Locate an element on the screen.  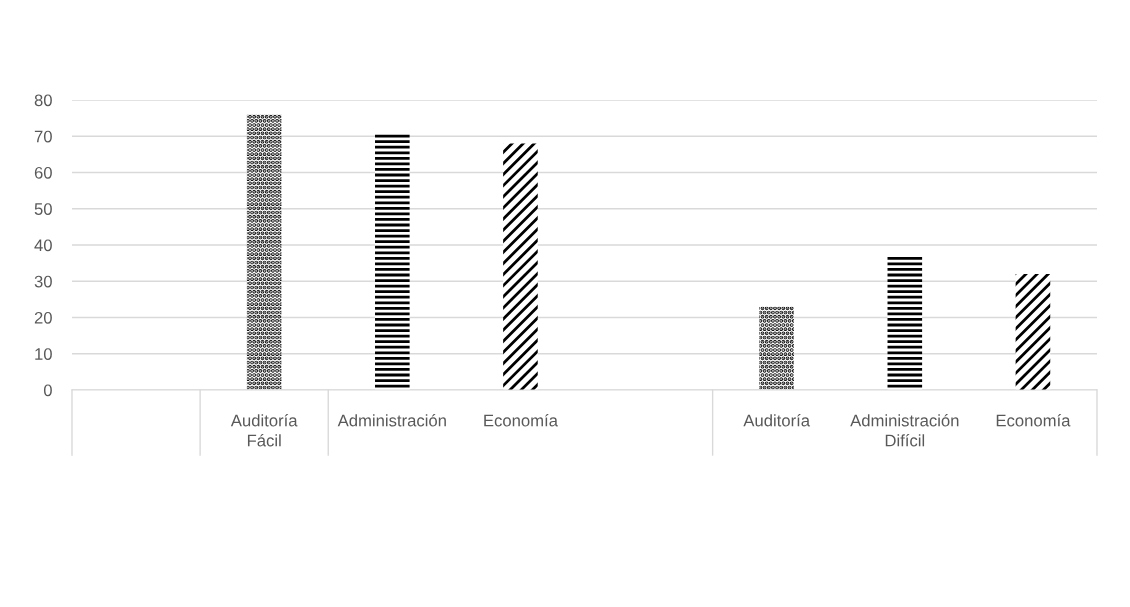
y-tick-label: 20 is located at coordinates (43, 317).